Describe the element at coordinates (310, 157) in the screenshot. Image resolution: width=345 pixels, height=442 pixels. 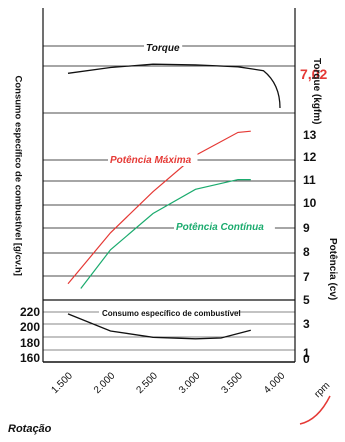
I see `right-tick-label: 12` at that location.